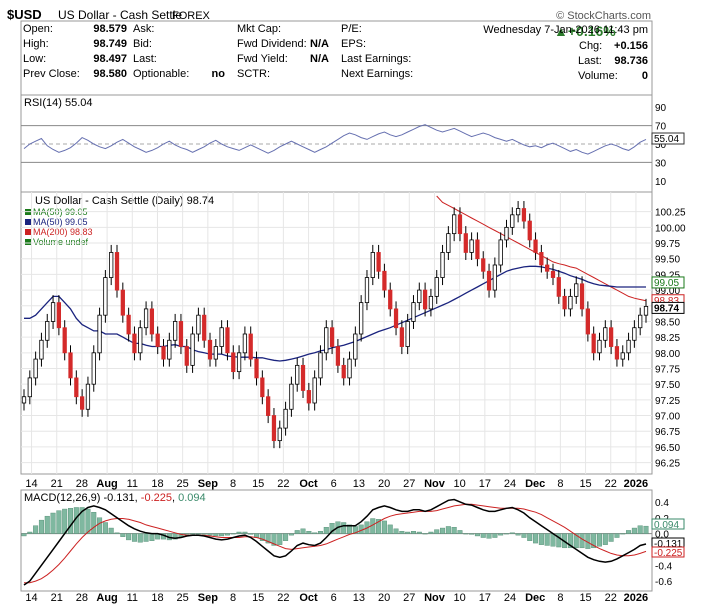  What do you see at coordinates (57, 484) in the screenshot?
I see `x-tick-label: 21` at bounding box center [57, 484].